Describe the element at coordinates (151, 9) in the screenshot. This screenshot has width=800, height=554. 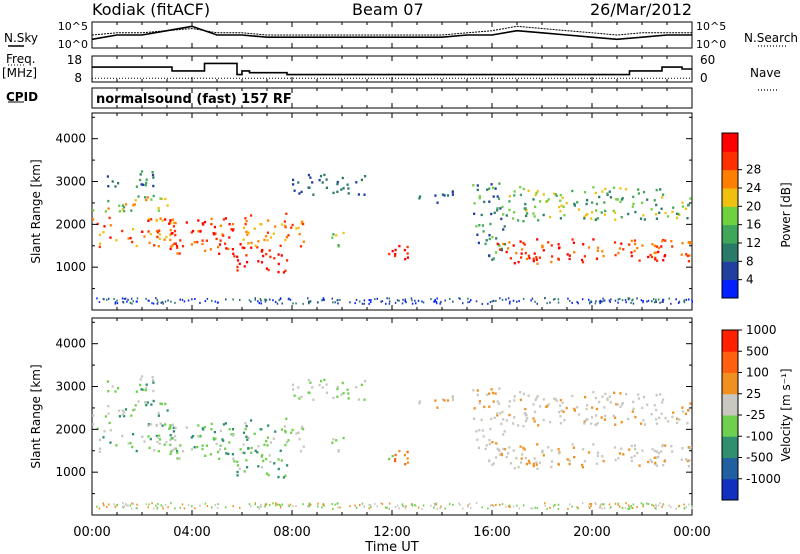
I see `station-title: Kodiak (fitACF)` at that location.